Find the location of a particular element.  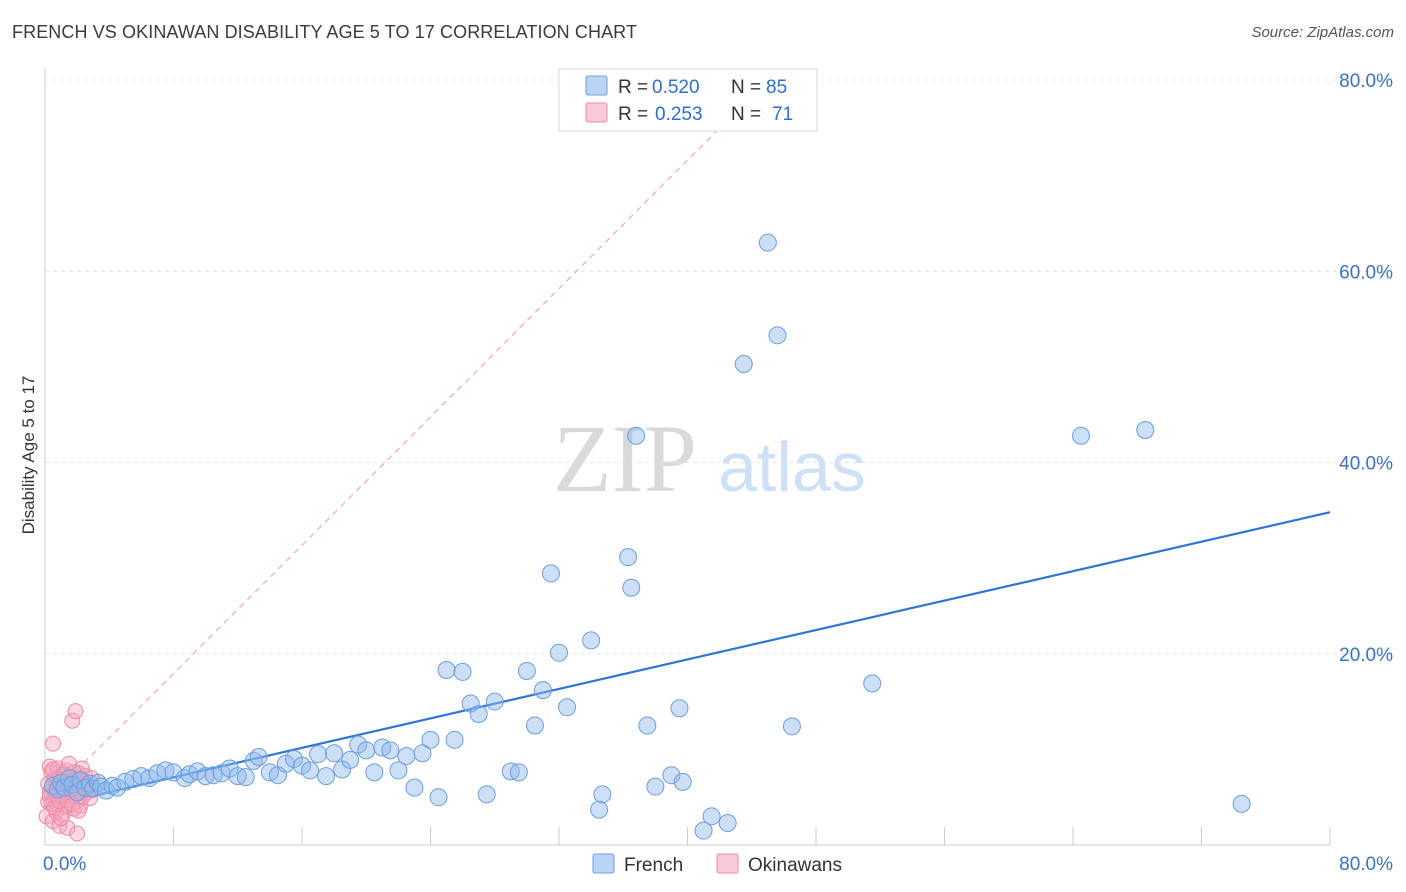

okinawans-n-label: N = is located at coordinates (746, 114).